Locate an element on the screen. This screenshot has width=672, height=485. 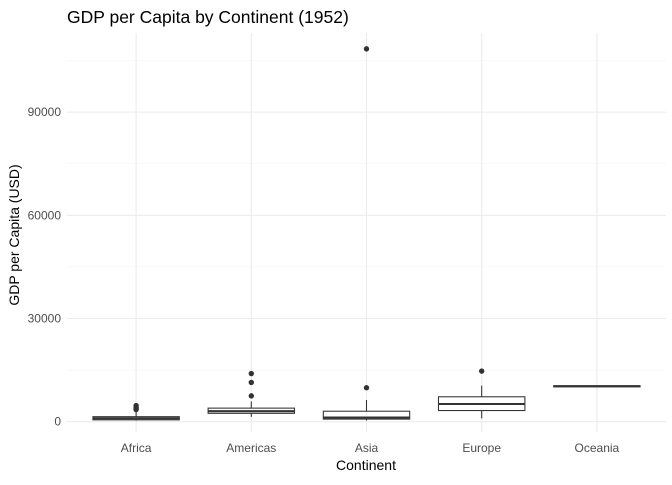
y-tick-label: 0 is located at coordinates (57, 422).